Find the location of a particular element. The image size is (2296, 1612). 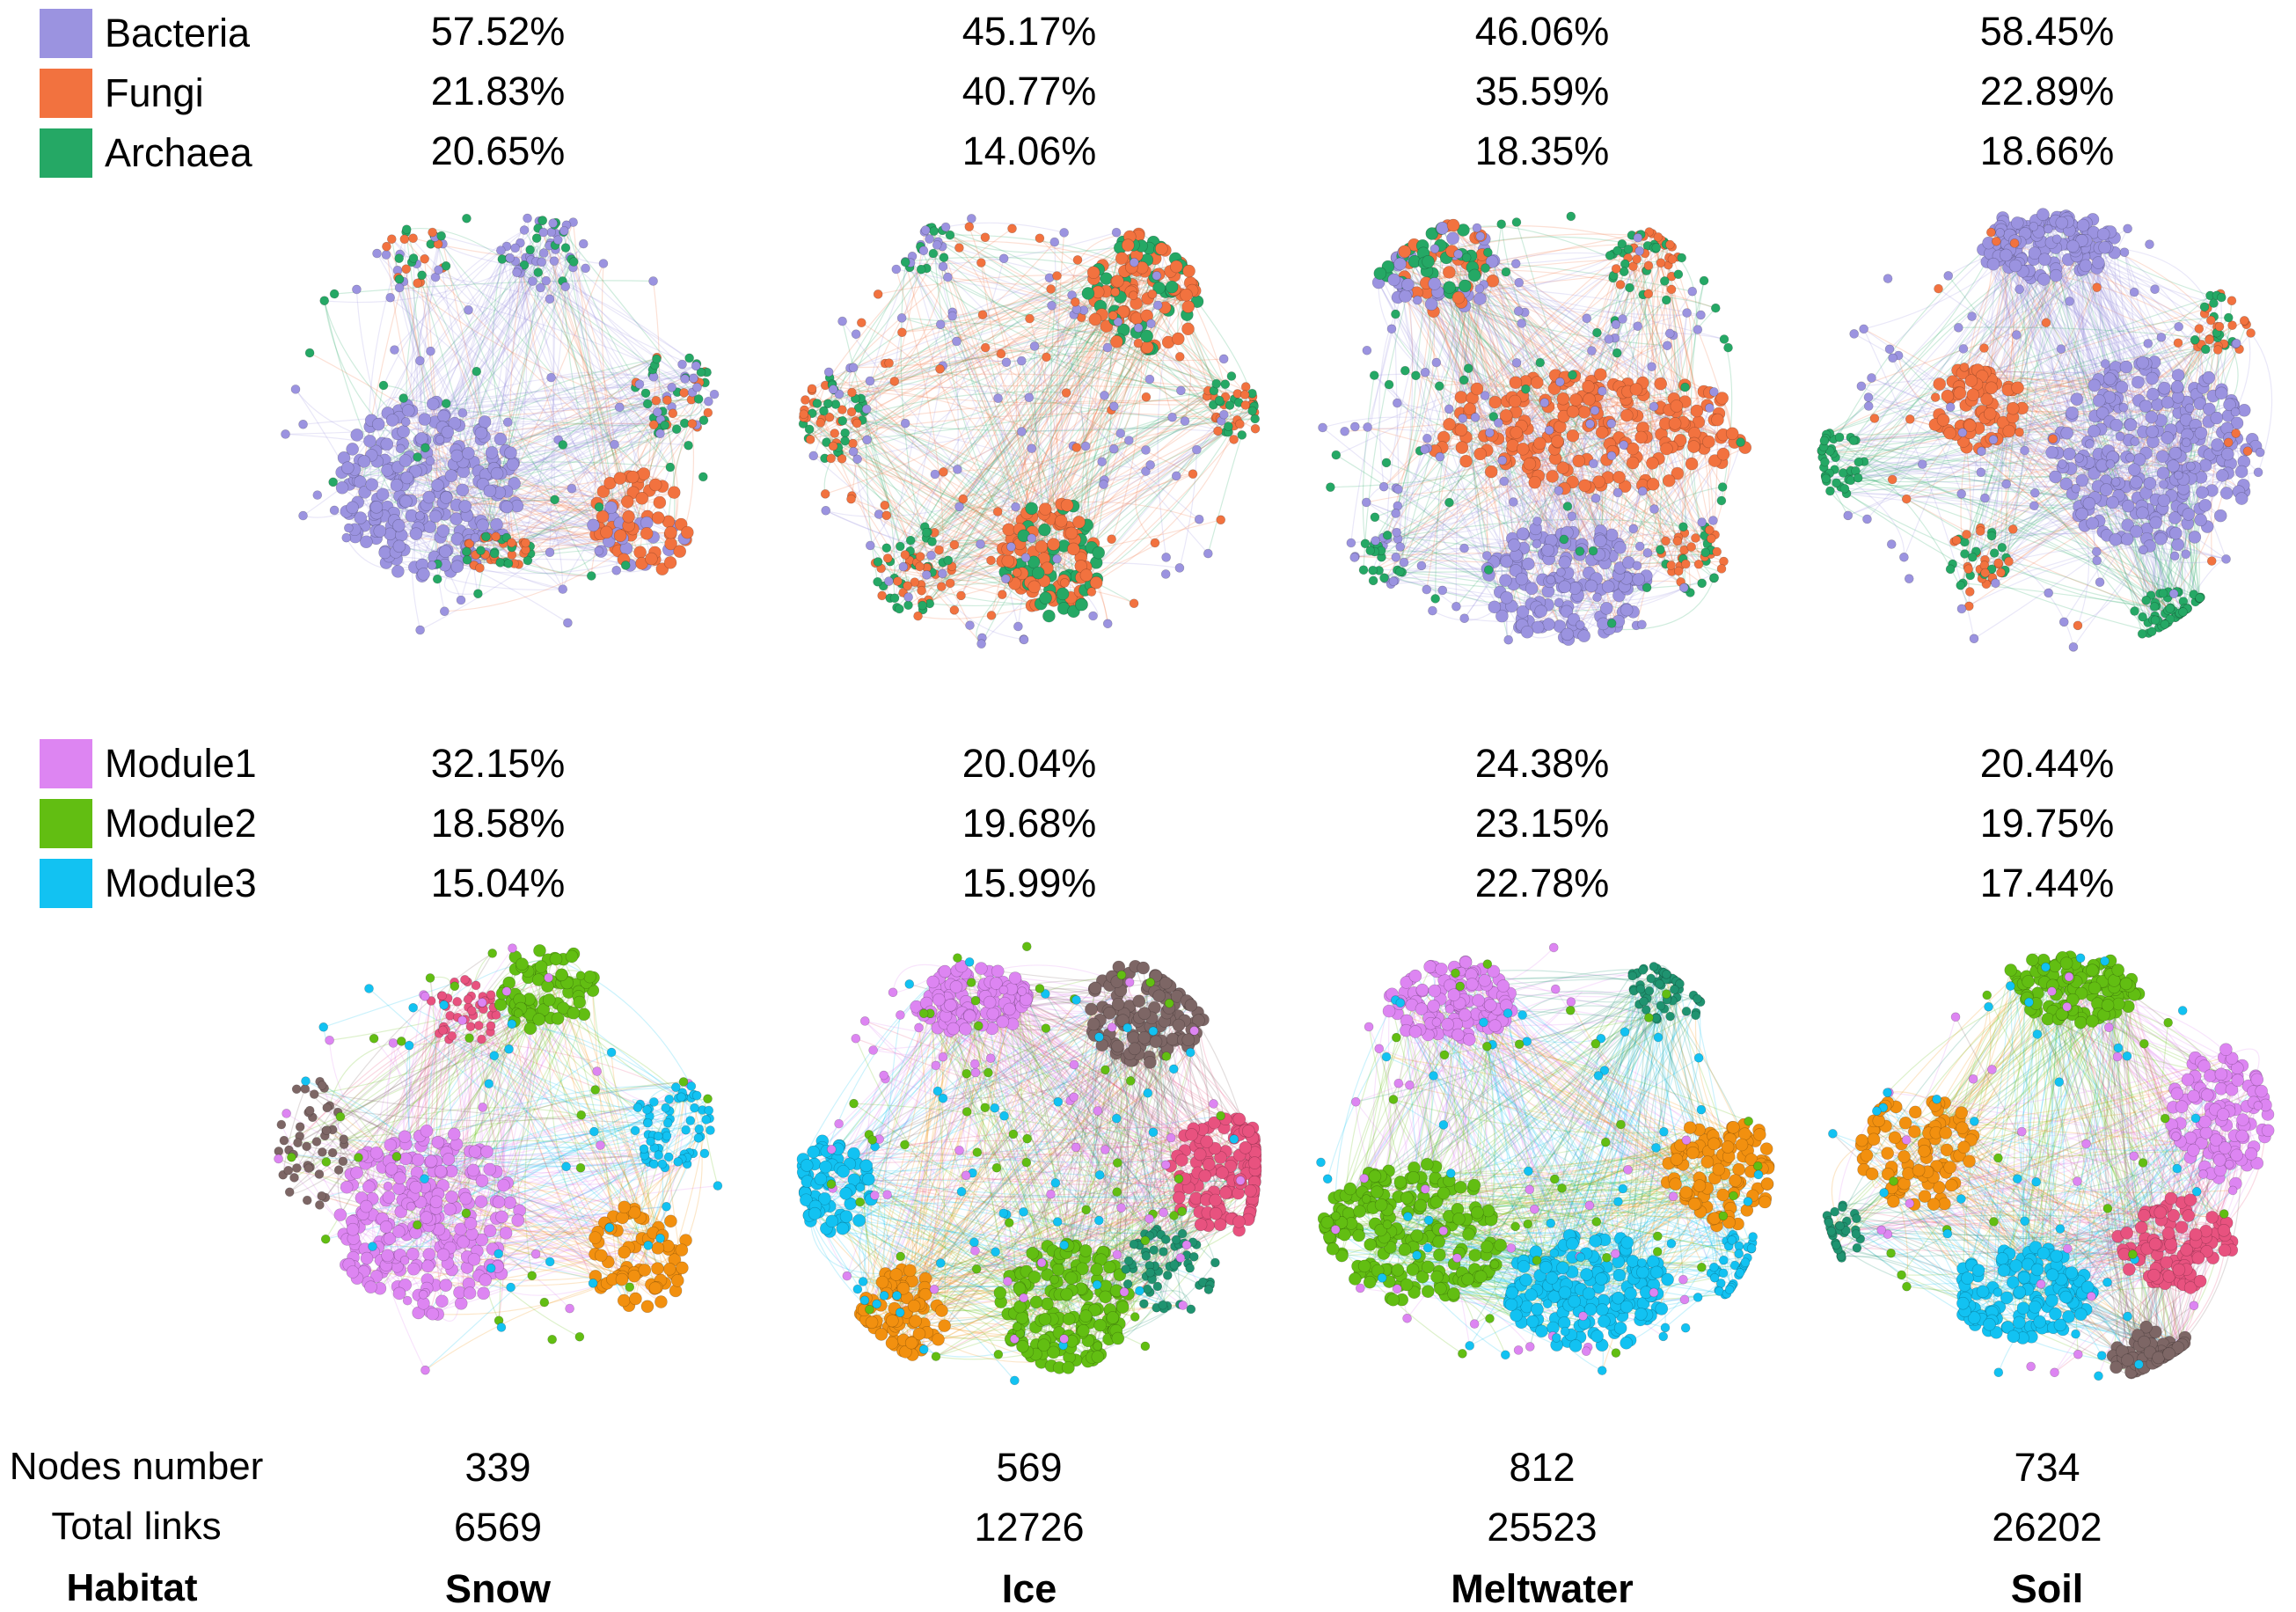

taxa-percentage: 45.17% is located at coordinates (1029, 32).